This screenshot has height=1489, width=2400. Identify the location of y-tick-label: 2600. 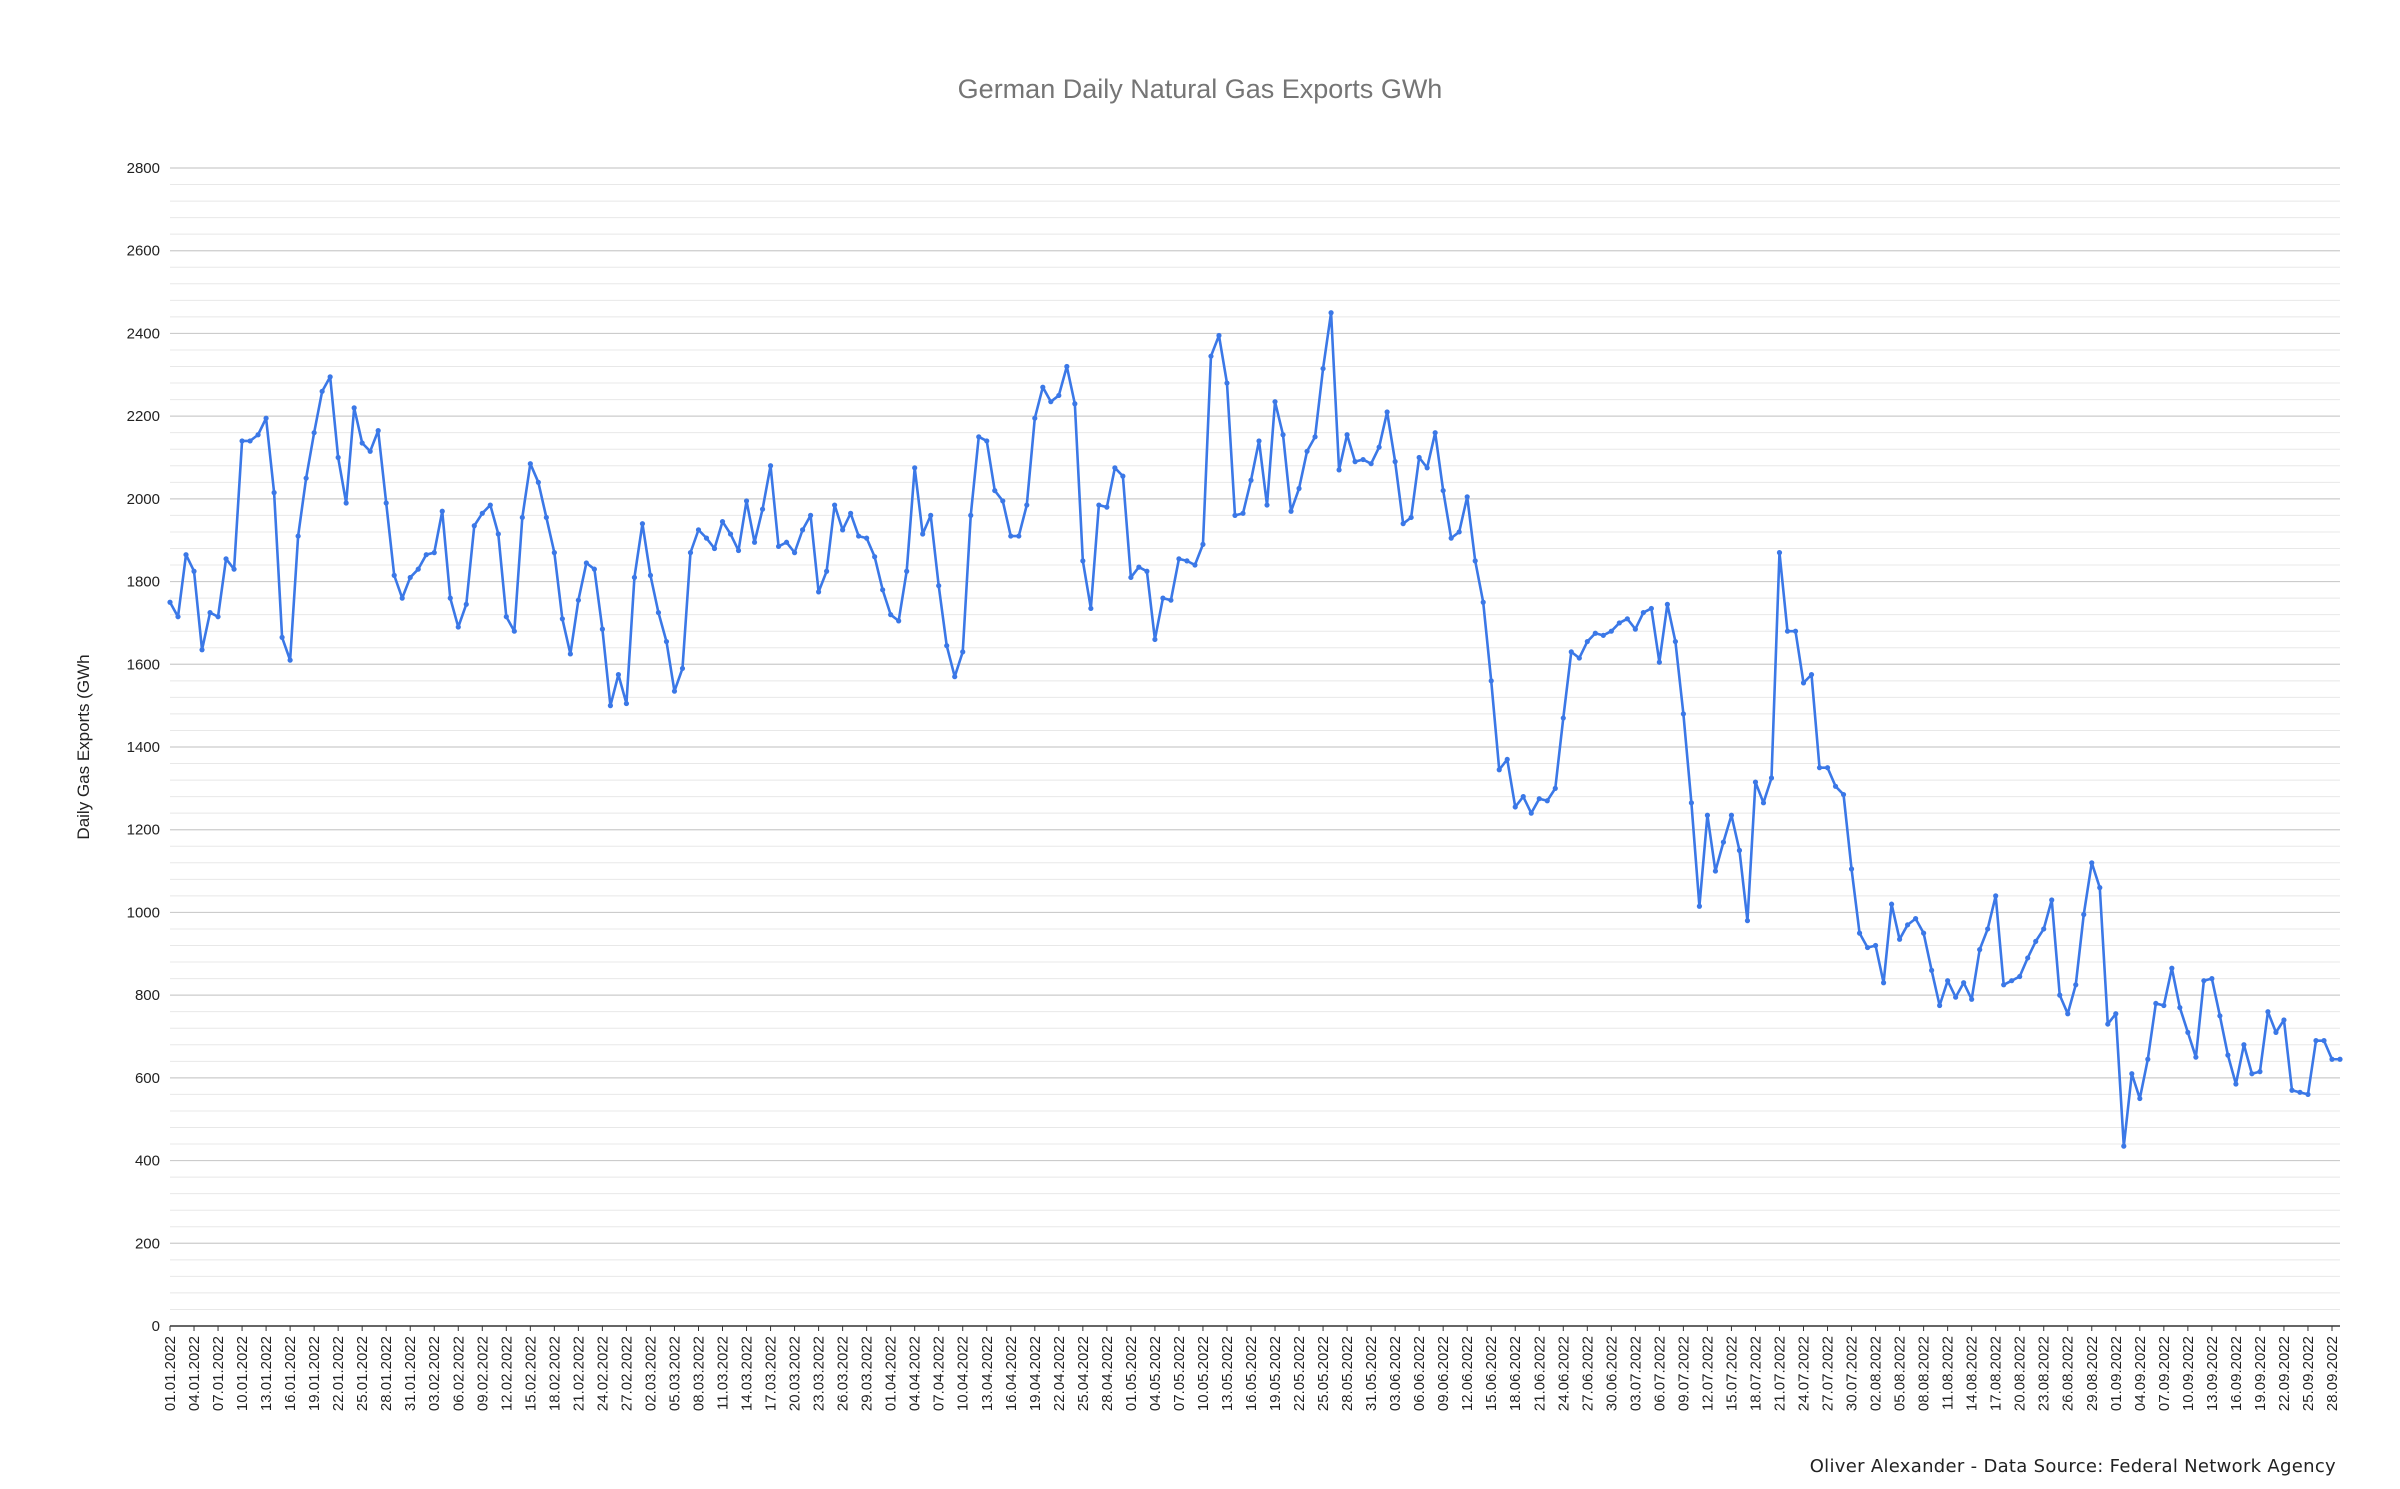
(143, 251).